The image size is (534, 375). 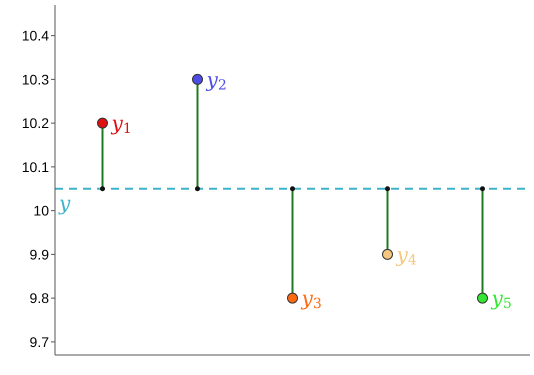 What do you see at coordinates (311, 299) in the screenshot?
I see `annotation: y$_{3}$` at bounding box center [311, 299].